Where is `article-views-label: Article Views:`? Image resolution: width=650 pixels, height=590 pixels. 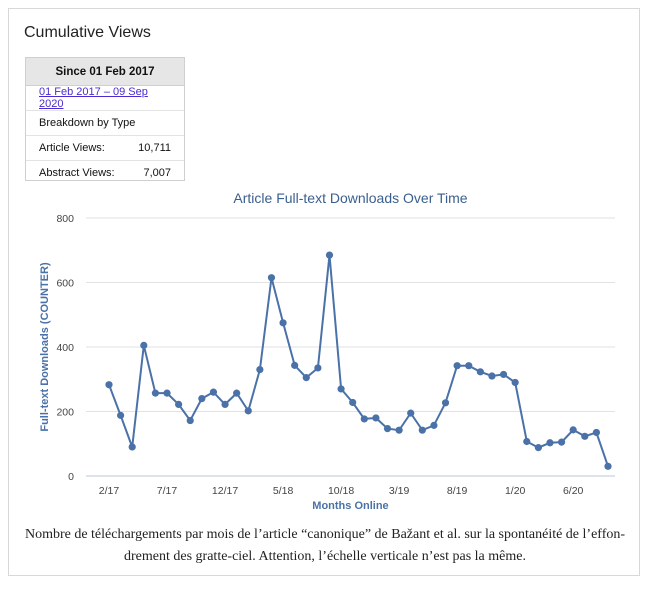
article-views-label: Article Views: is located at coordinates (72, 148).